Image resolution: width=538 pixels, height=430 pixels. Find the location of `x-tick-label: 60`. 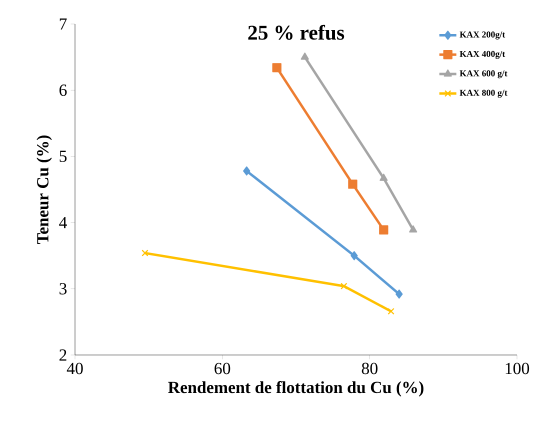

x-tick-label: 60 is located at coordinates (222, 368).